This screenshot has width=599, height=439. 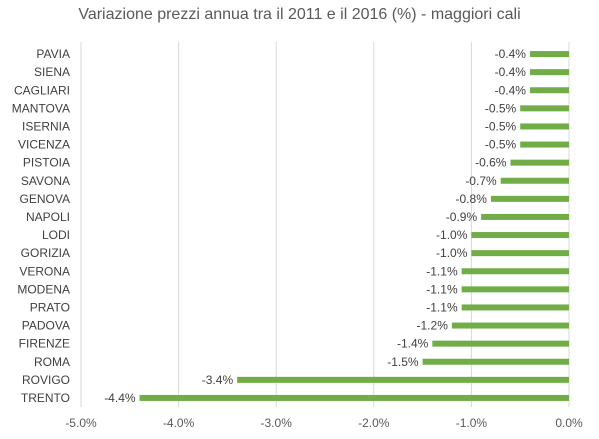 What do you see at coordinates (45, 181) in the screenshot?
I see `category-label: SAVONA` at bounding box center [45, 181].